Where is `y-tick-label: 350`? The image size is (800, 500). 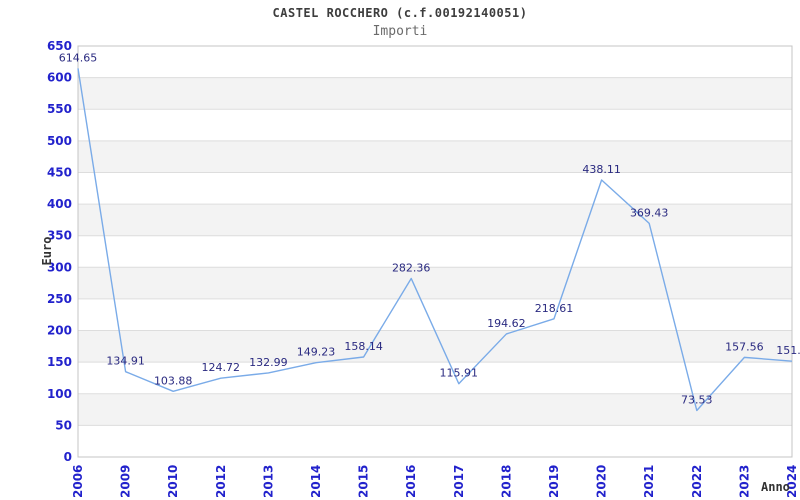
y-tick-label: 350 is located at coordinates (59, 236).